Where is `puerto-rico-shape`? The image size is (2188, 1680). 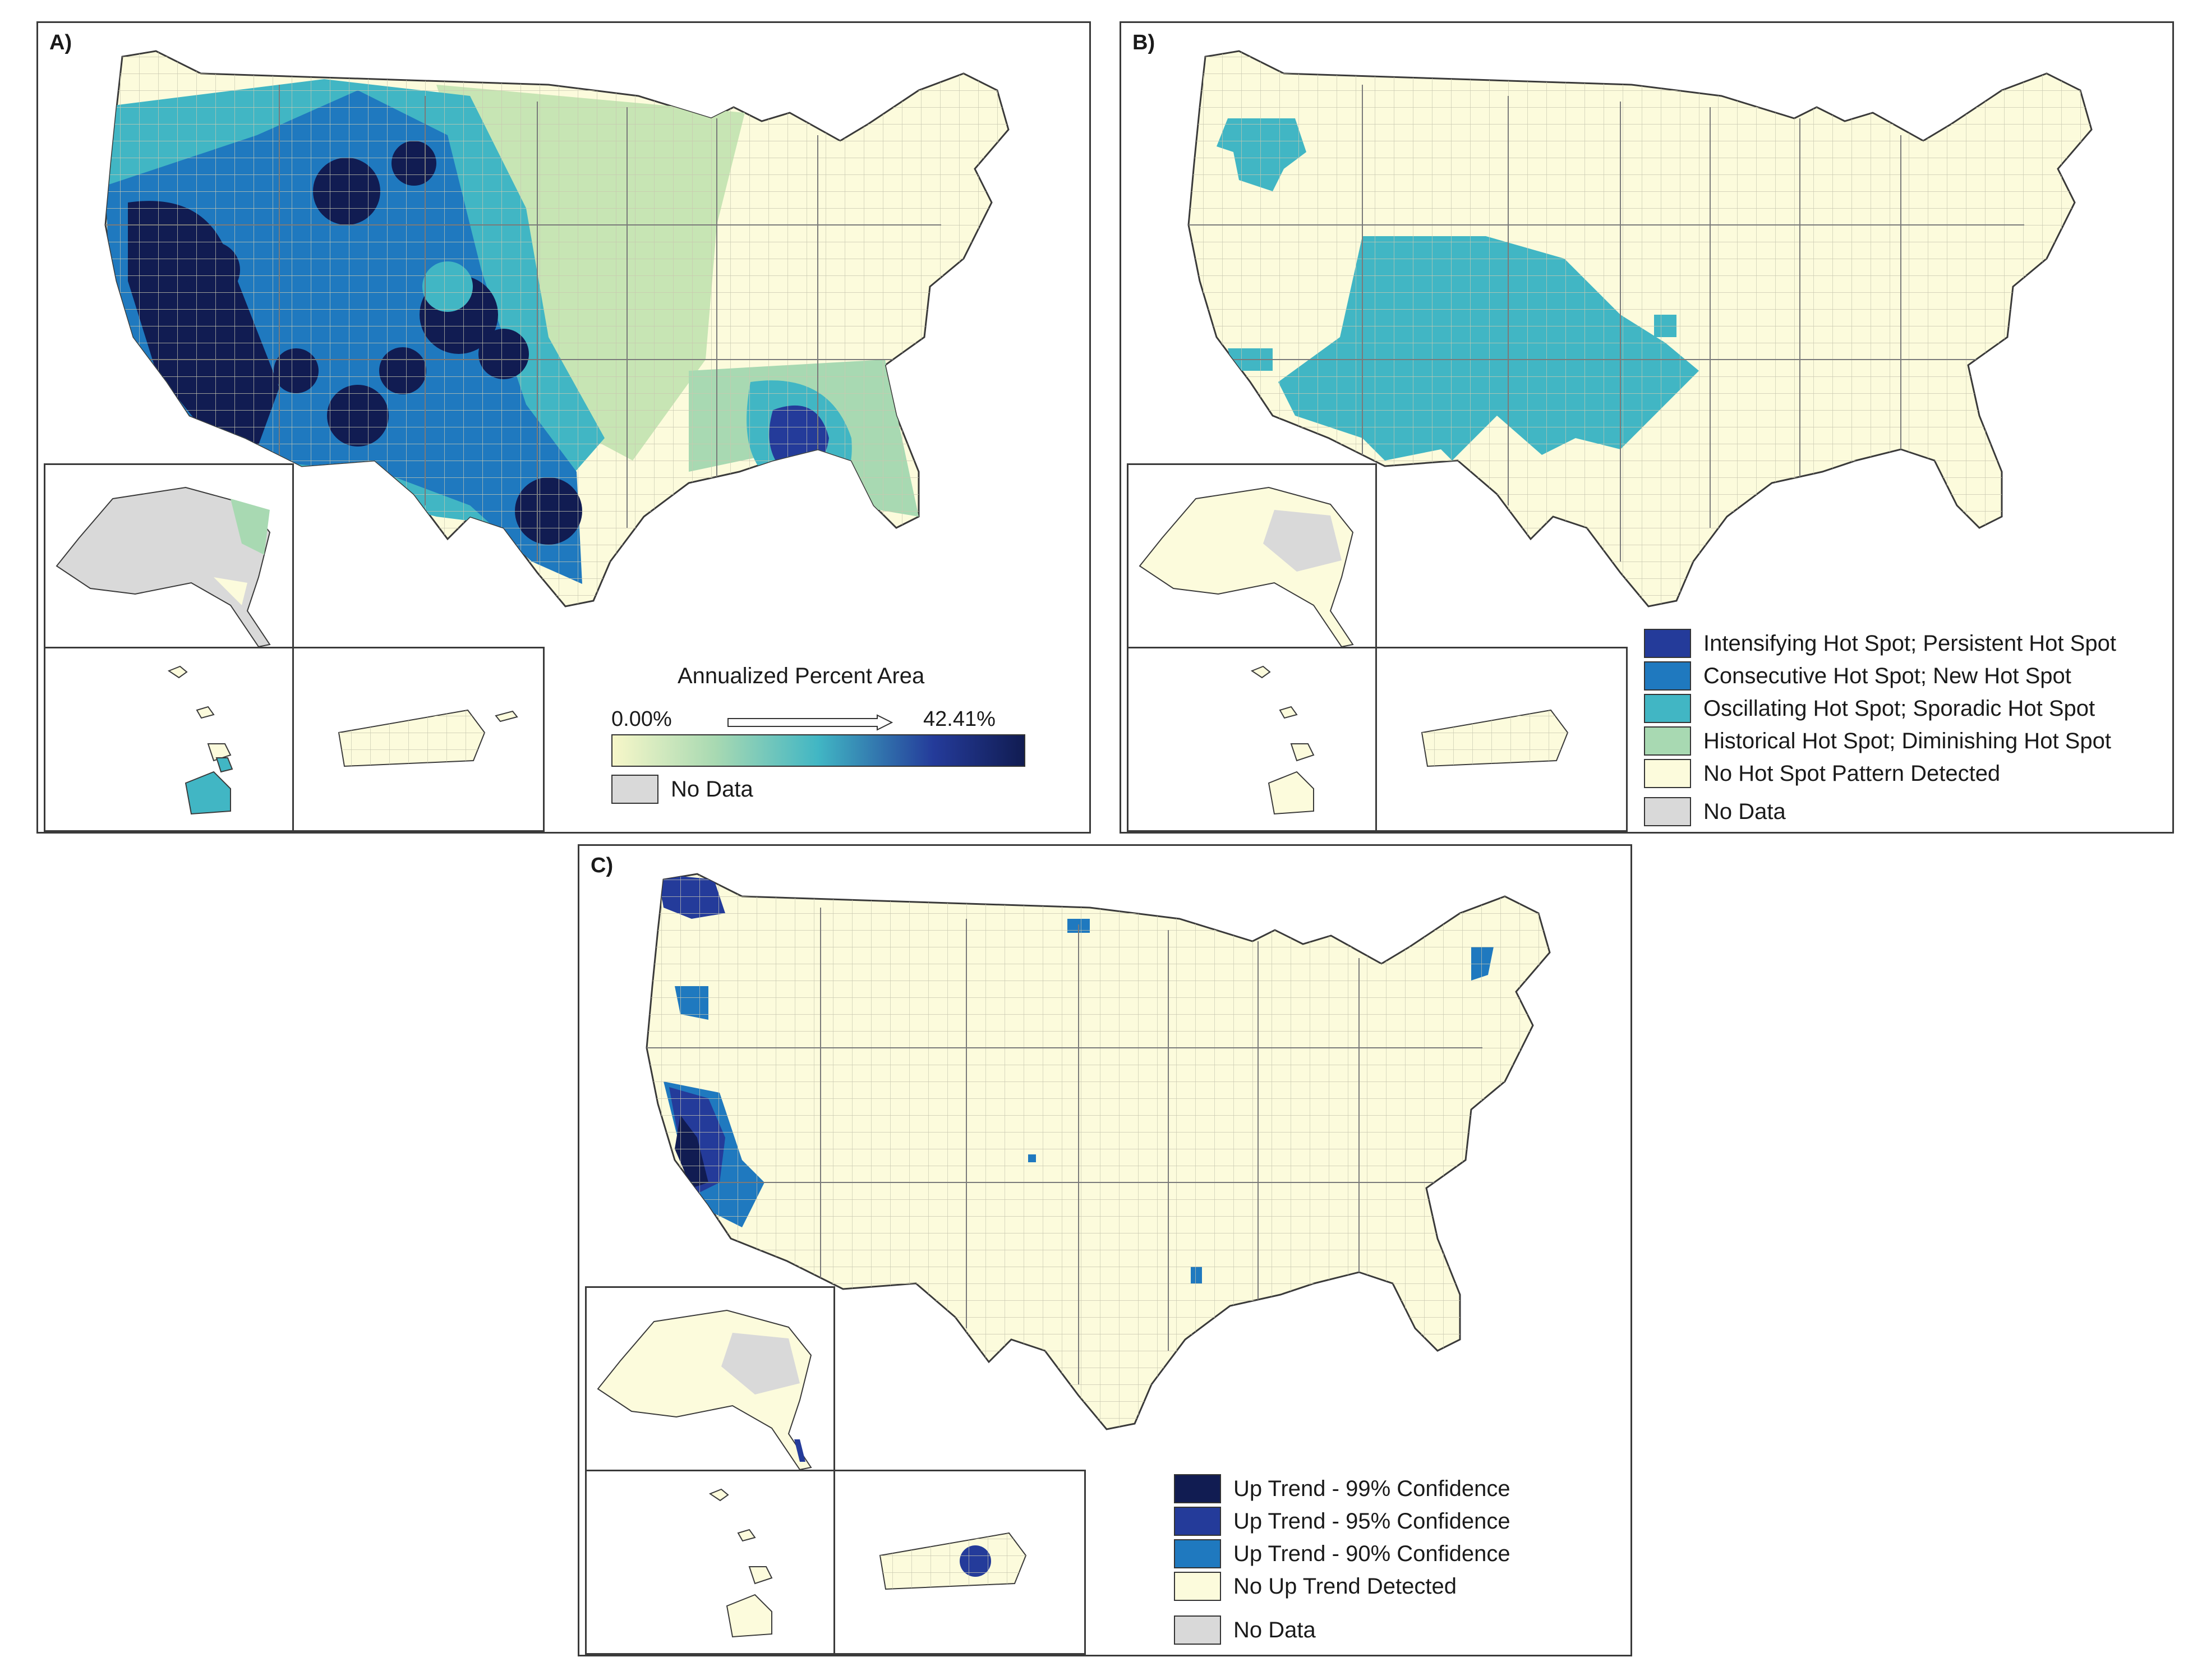
puerto-rico-shape is located at coordinates (428, 738).